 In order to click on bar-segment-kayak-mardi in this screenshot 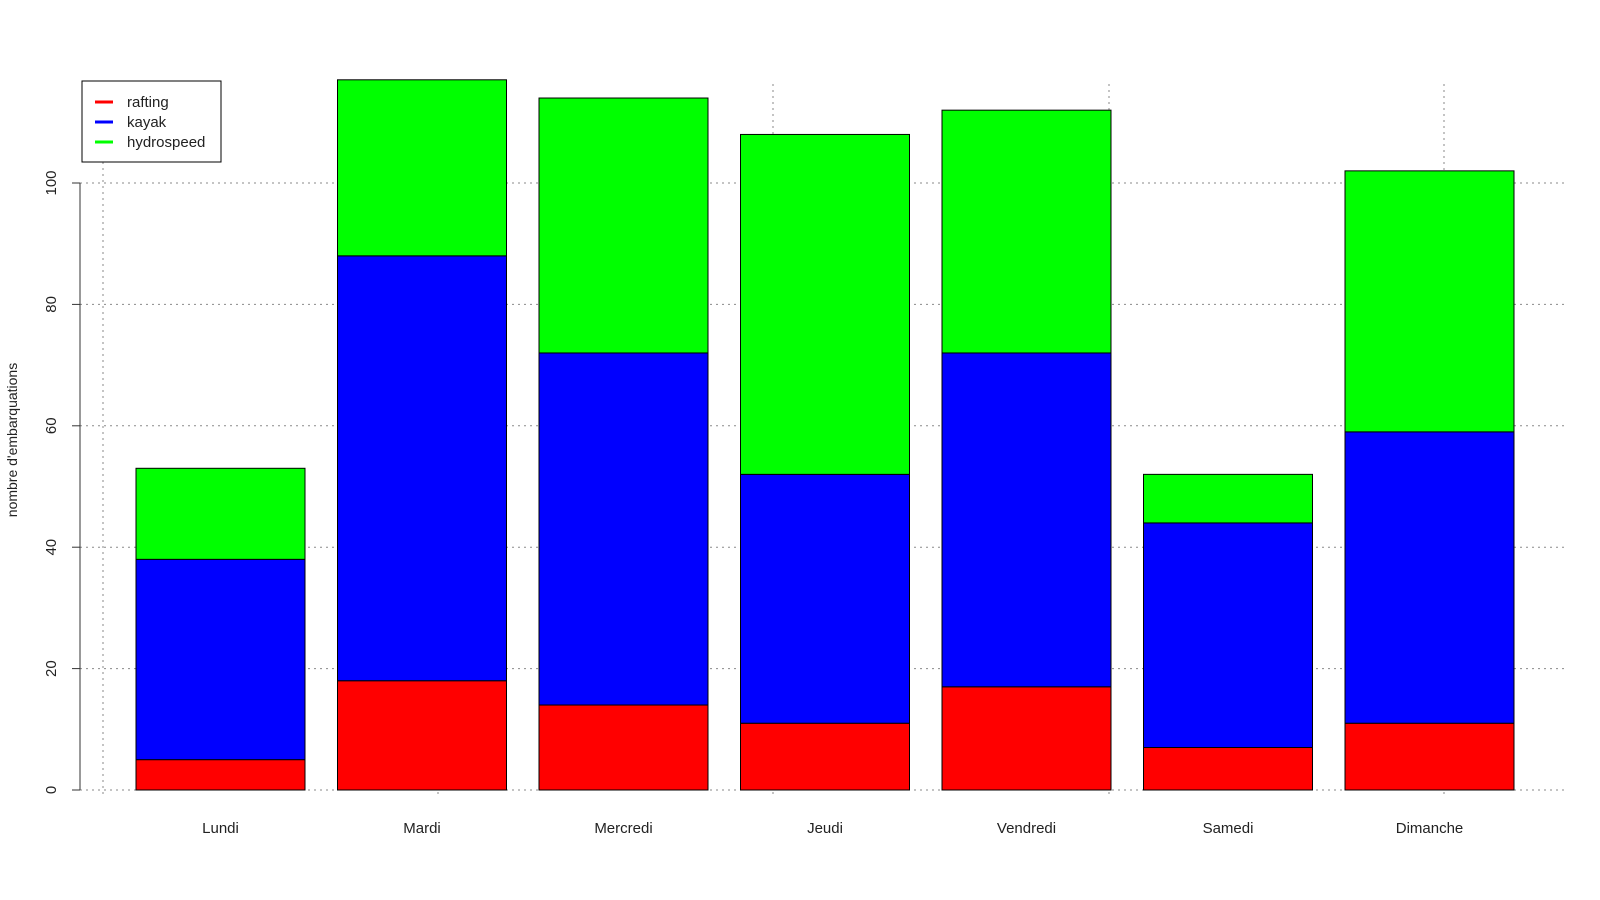, I will do `click(422, 468)`.